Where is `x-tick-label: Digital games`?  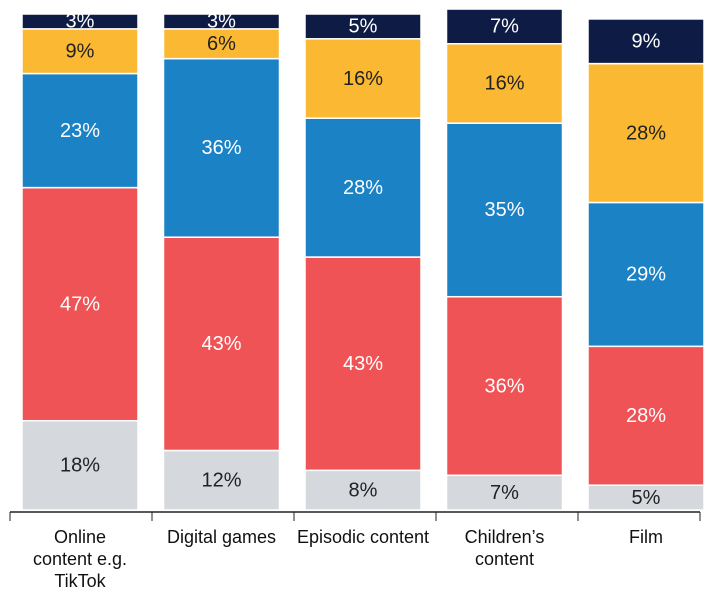
x-tick-label: Digital games is located at coordinates (221, 537).